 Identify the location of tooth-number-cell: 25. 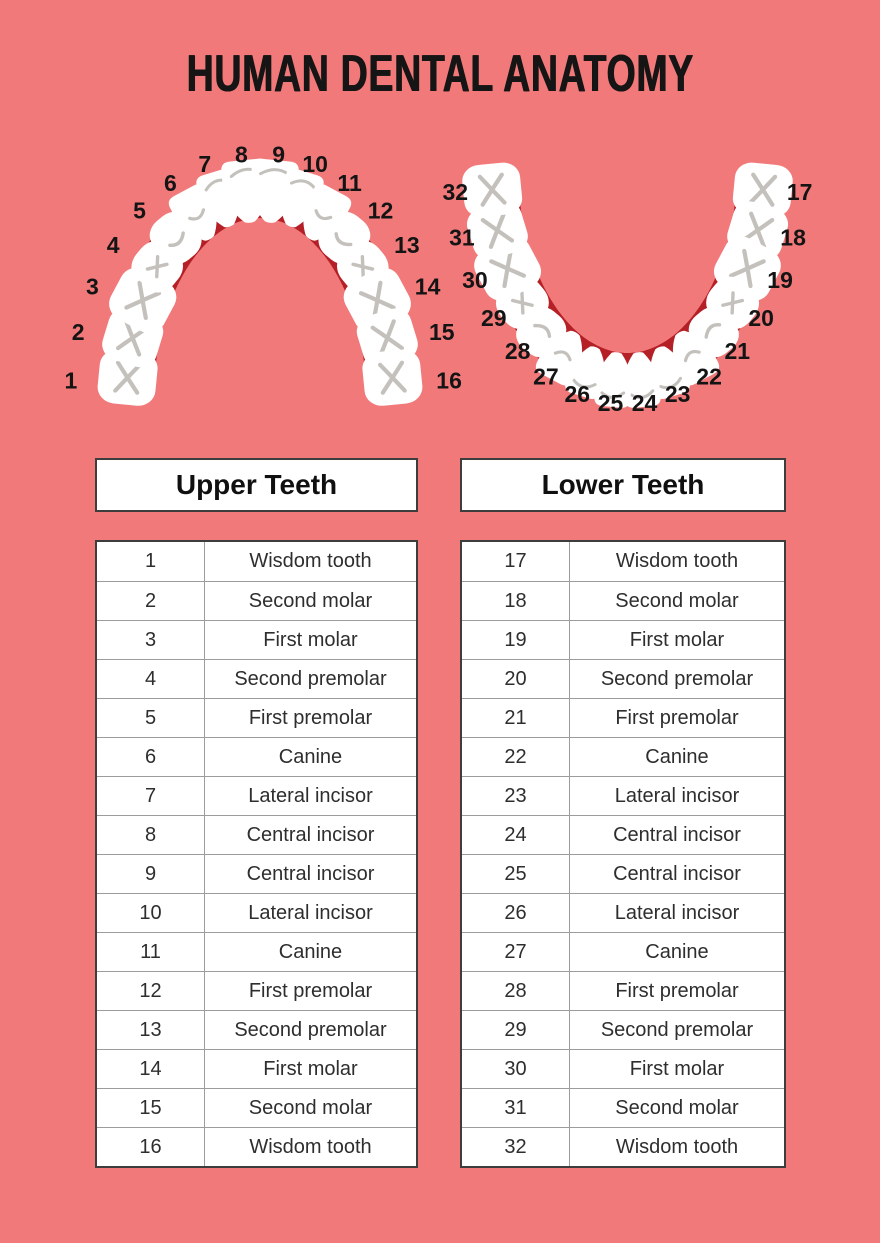
(516, 874).